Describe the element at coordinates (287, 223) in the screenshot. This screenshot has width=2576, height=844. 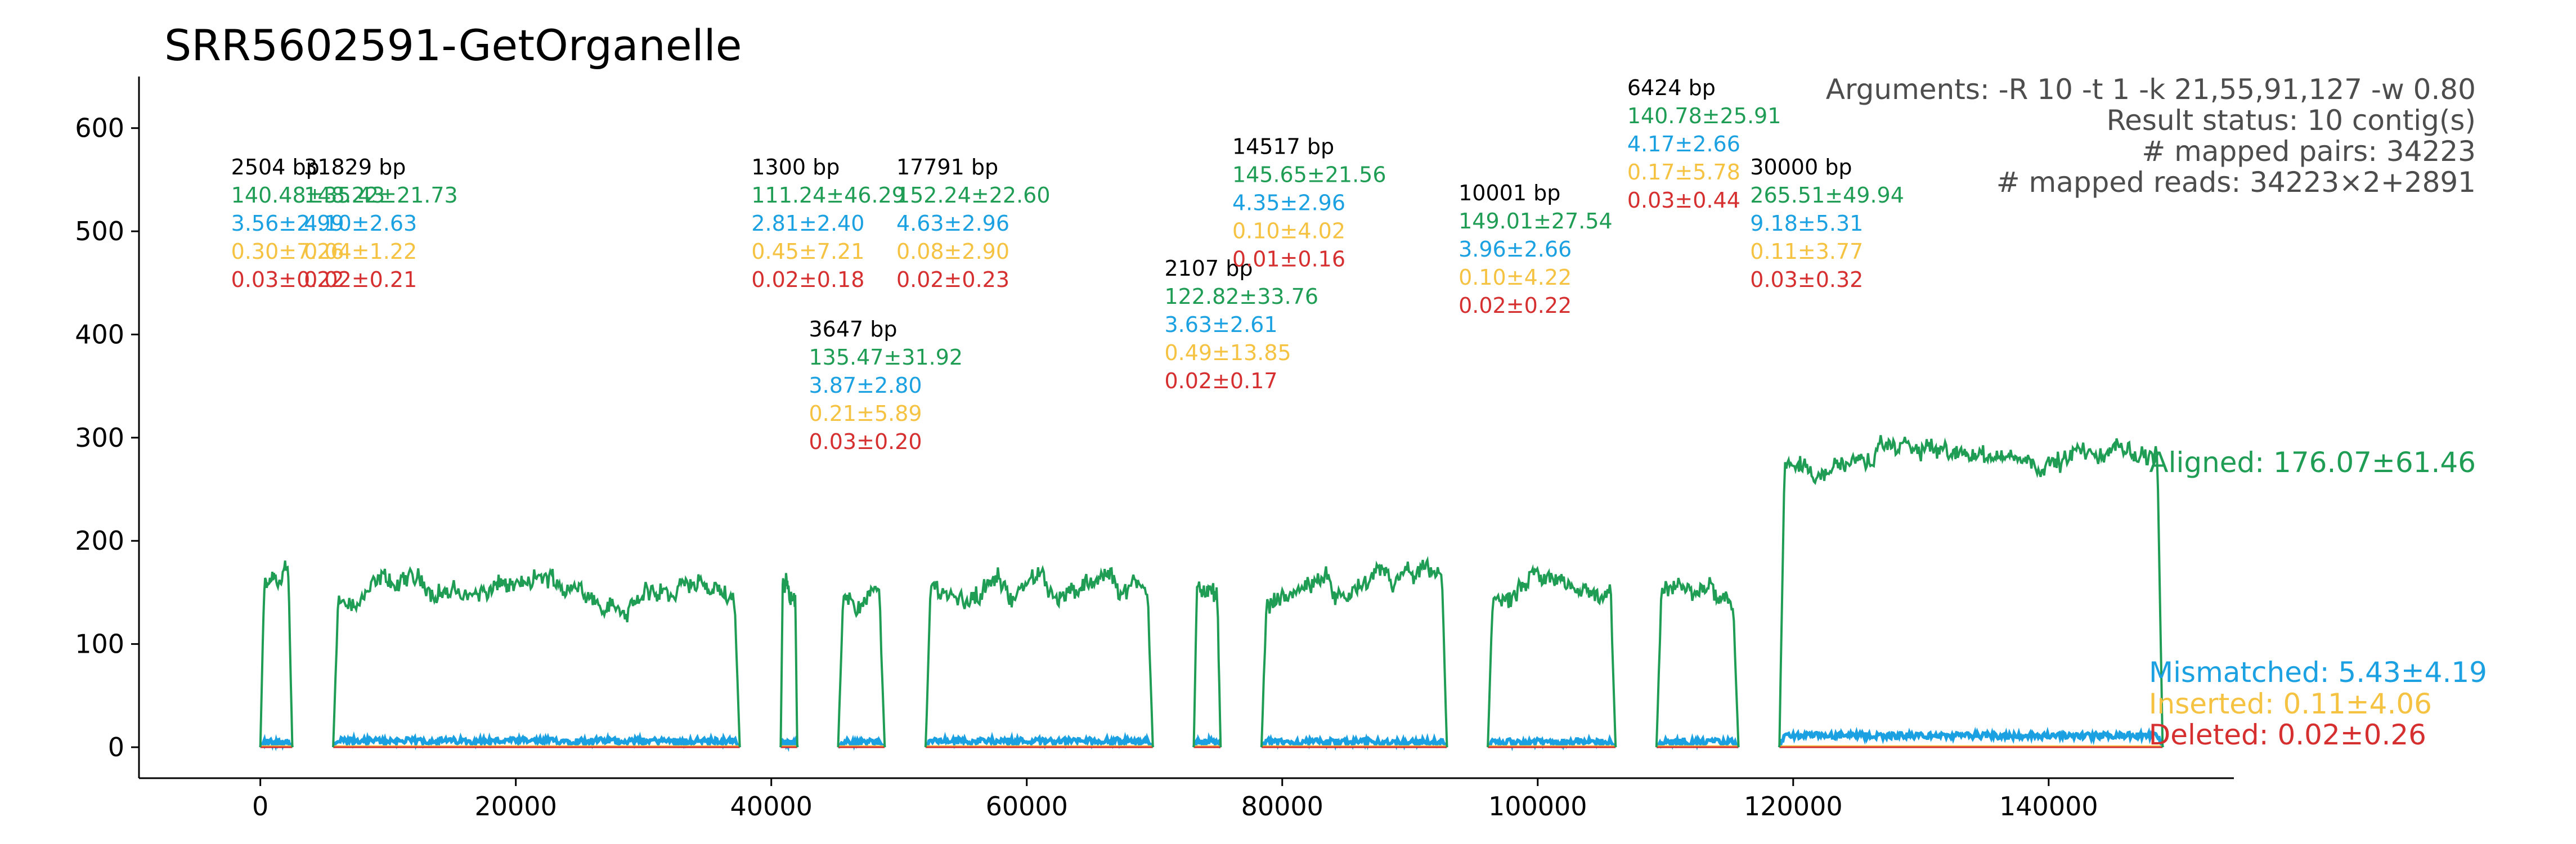
I see `contig-mismatched-label: 3.56±2.99` at that location.